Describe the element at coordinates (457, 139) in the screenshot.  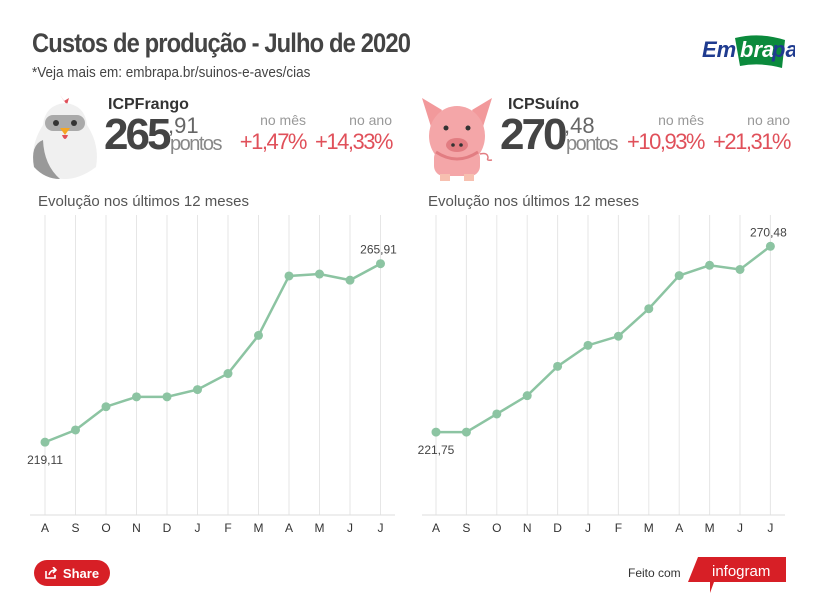
I see `pig-icon` at that location.